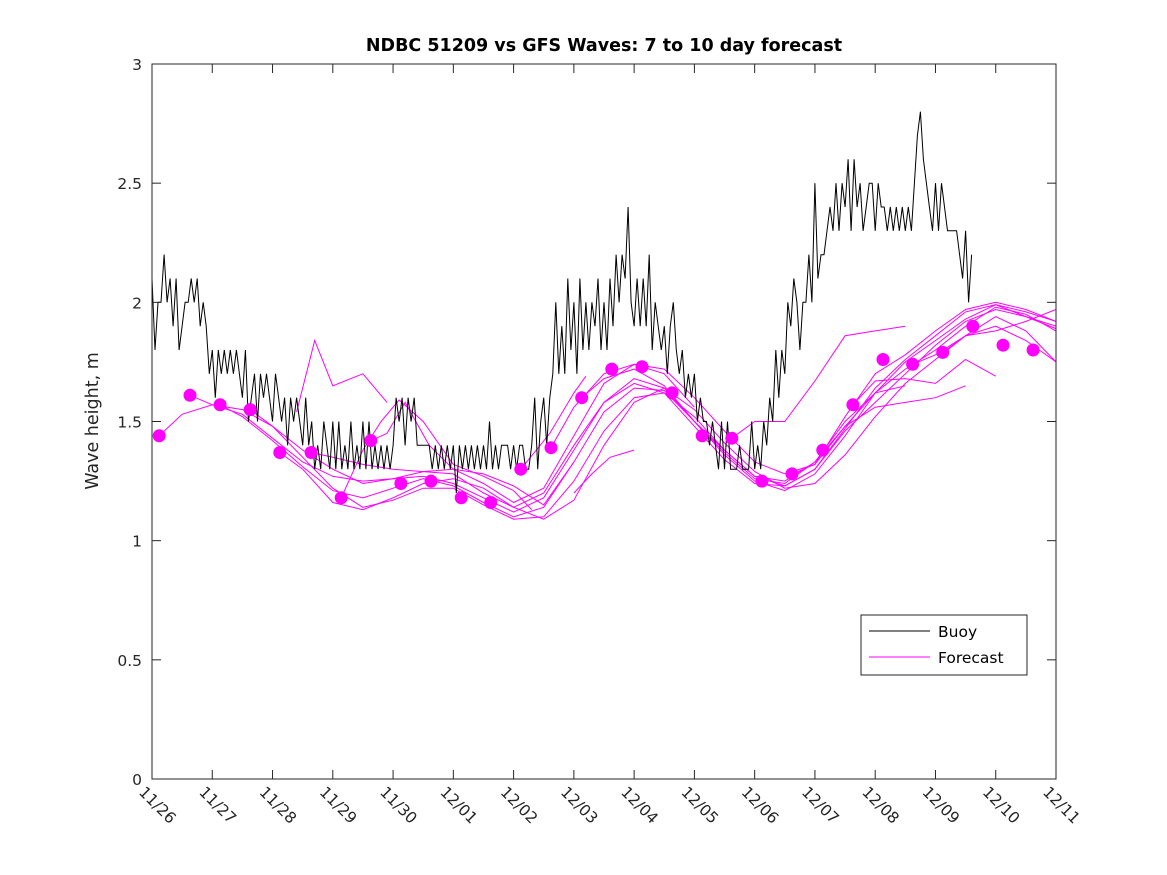 Image resolution: width=1167 pixels, height=875 pixels. I want to click on y-axis-label: Wave height, m, so click(93, 421).